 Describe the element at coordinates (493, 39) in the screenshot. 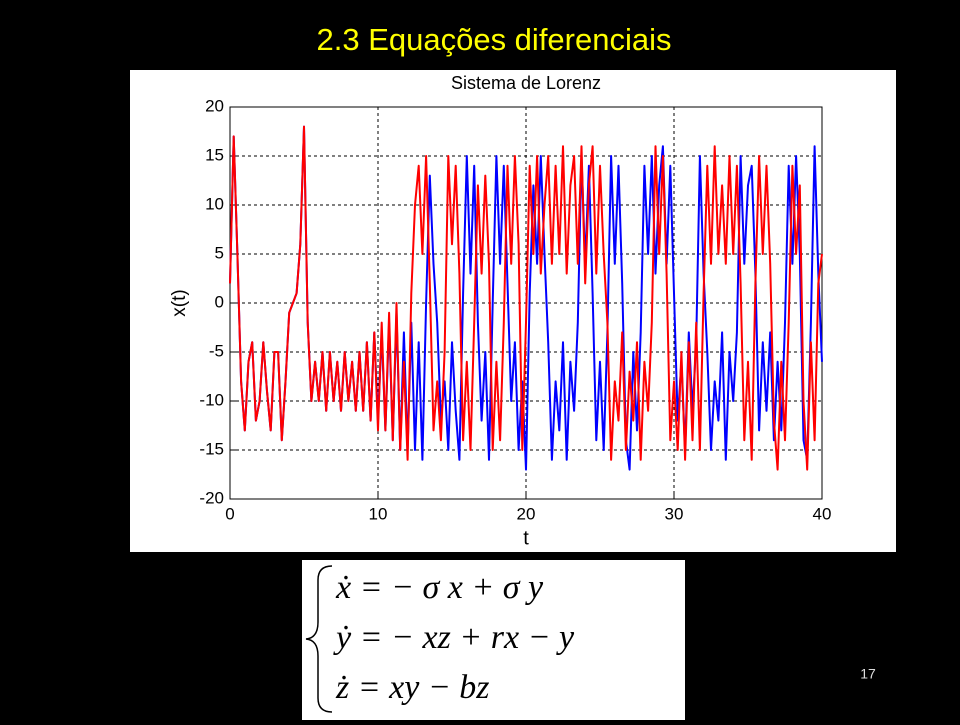

I see `slide-title: 2.3 Equações diferenciais` at that location.